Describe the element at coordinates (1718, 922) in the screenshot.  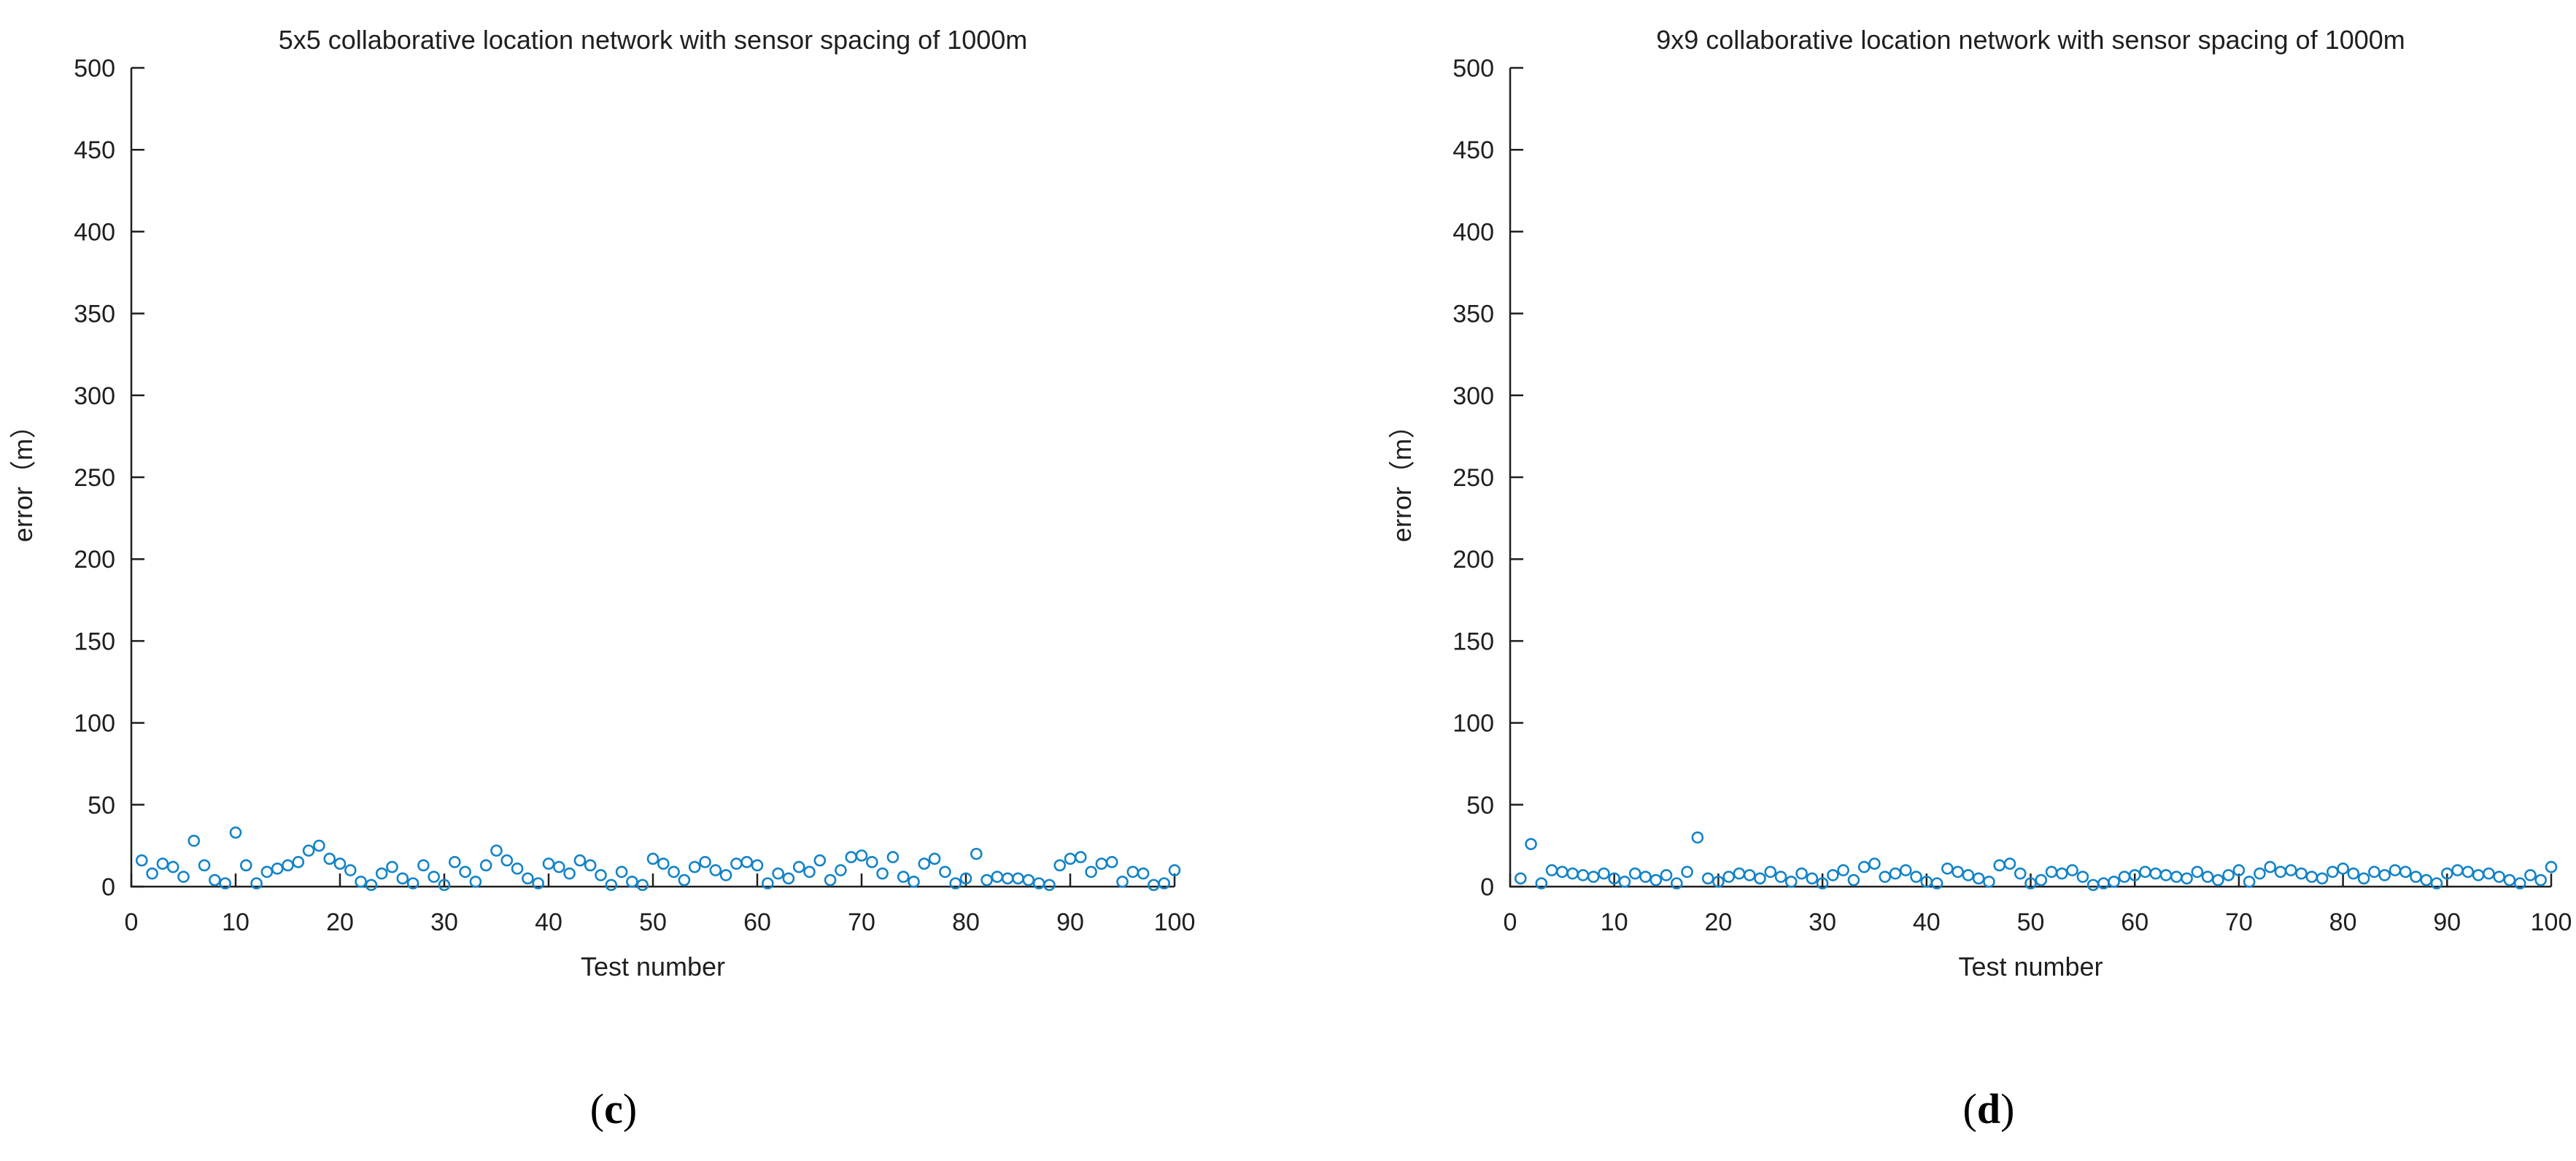
I see `x-tick-label: 20` at that location.